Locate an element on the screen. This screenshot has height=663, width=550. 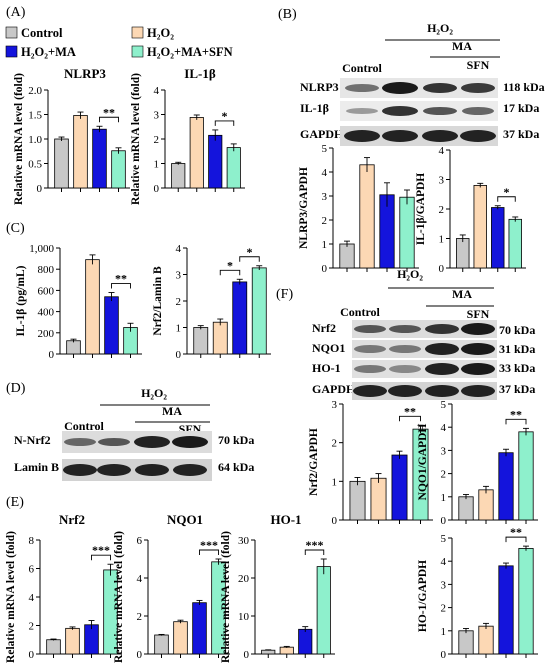
legend-swatch-control is located at coordinates (11, 32).